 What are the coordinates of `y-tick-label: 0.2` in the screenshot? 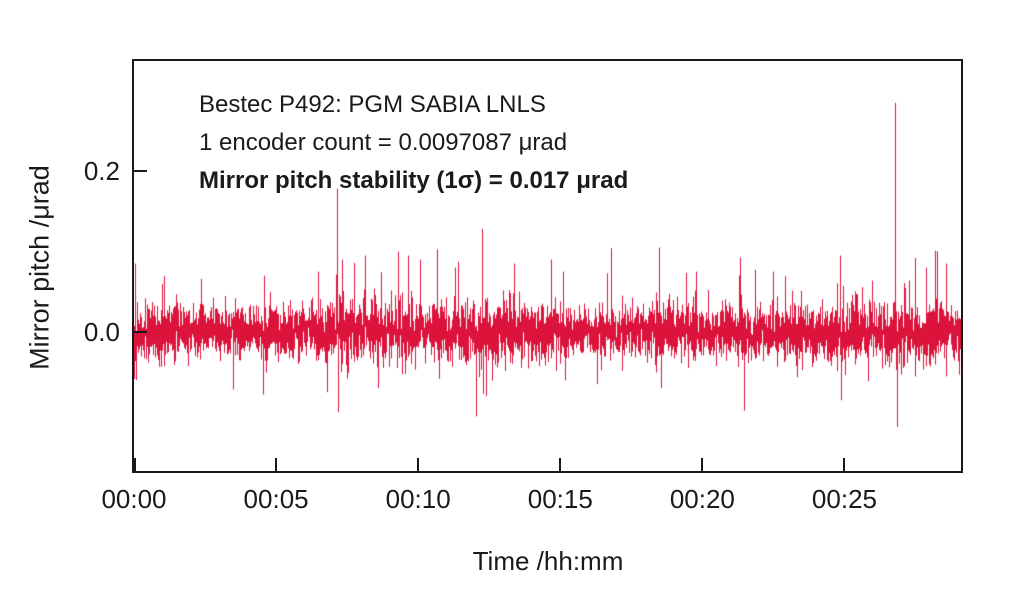 It's located at (101, 171).